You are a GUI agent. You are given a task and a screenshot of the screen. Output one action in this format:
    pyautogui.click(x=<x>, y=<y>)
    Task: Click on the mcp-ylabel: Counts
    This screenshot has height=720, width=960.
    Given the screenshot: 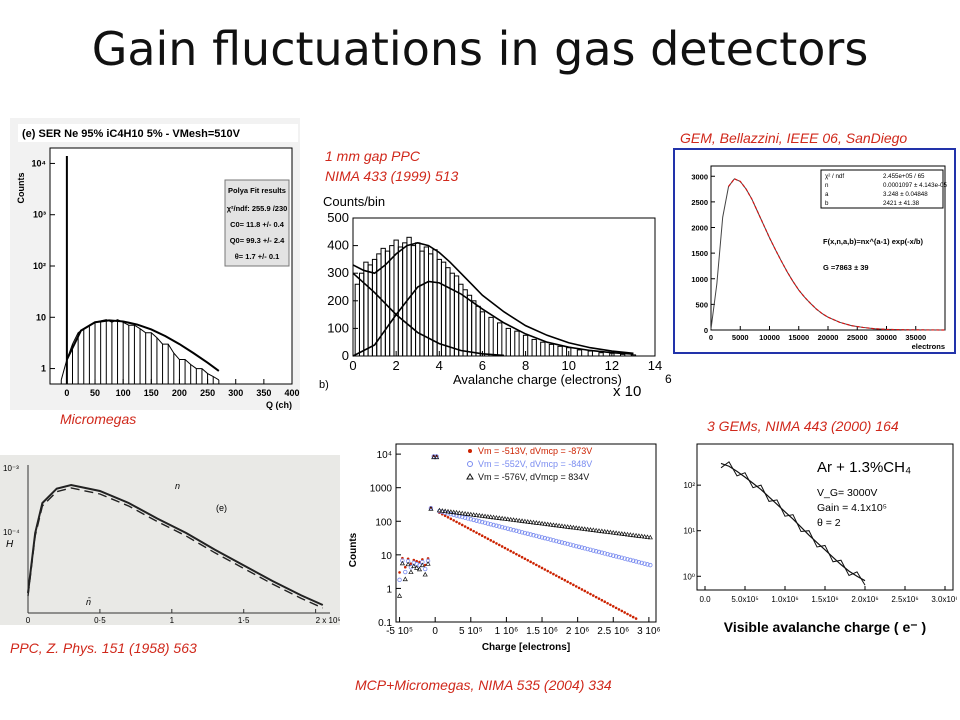 What is the action you would take?
    pyautogui.click(x=353, y=549)
    